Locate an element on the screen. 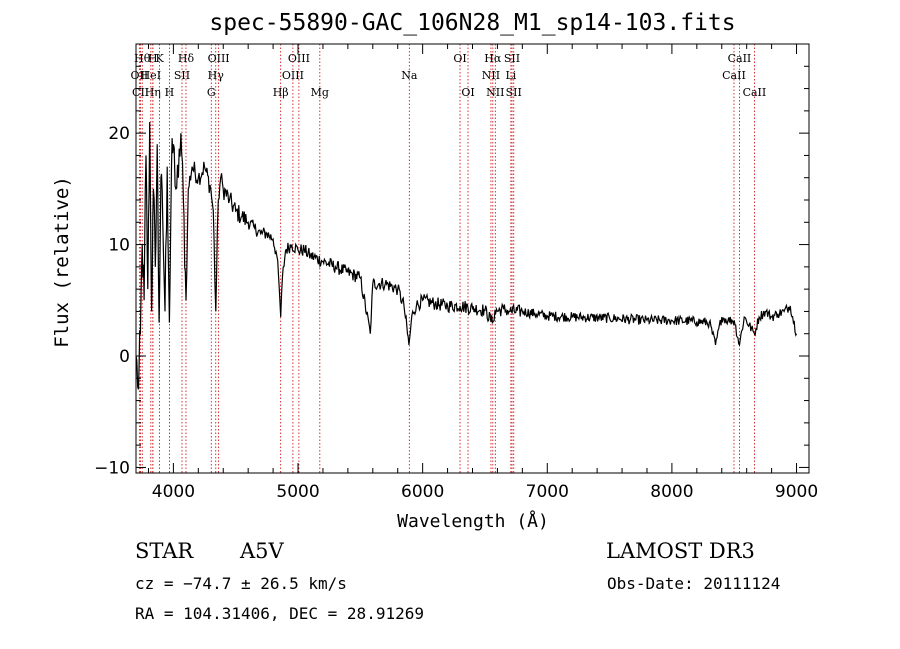 The height and width of the screenshot is (649, 900). x-tick-label-5: 9000 is located at coordinates (796, 492).